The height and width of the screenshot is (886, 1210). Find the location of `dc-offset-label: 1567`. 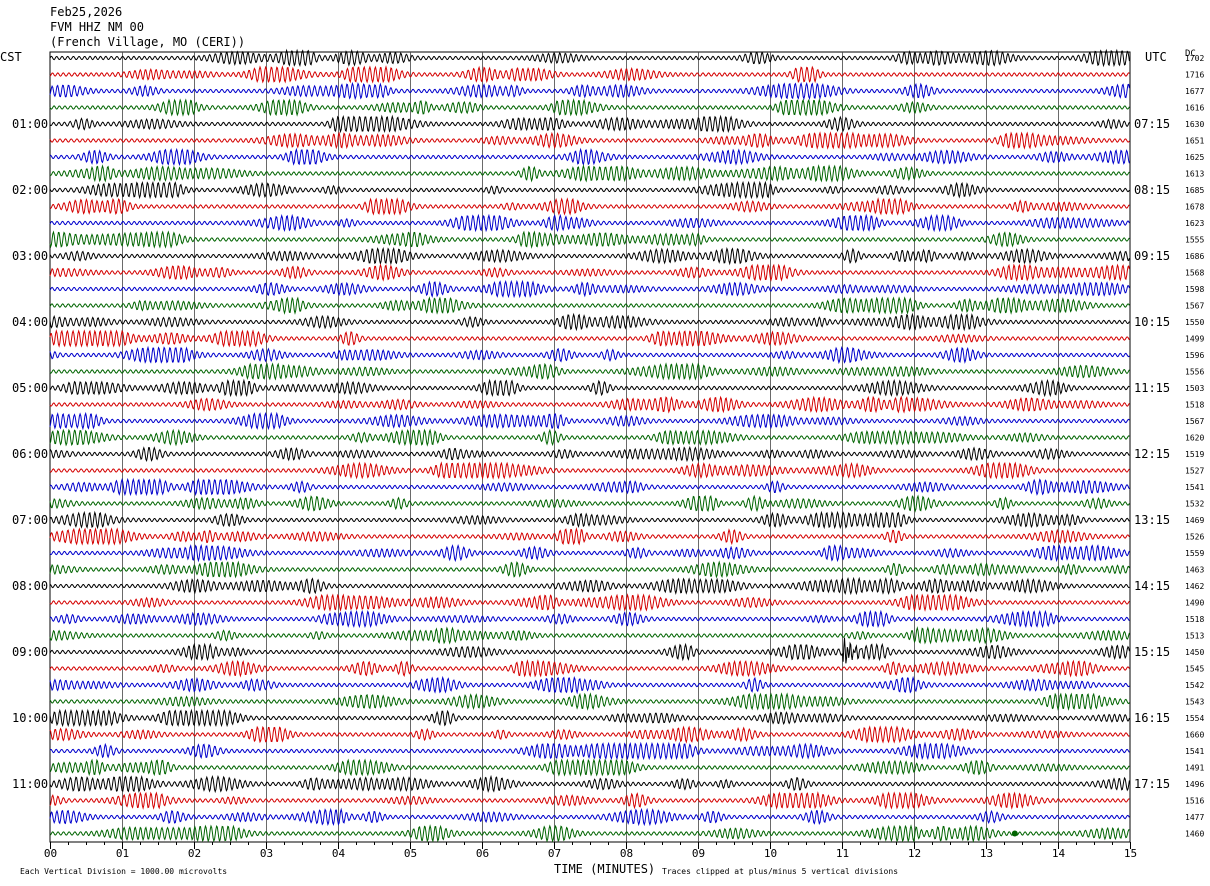

dc-offset-label: 1567 is located at coordinates (1194, 306).